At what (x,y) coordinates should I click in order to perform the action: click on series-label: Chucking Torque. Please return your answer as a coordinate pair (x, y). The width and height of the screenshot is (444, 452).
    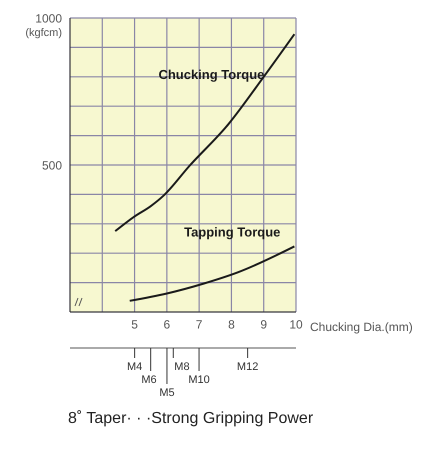
    Looking at the image, I should click on (211, 74).